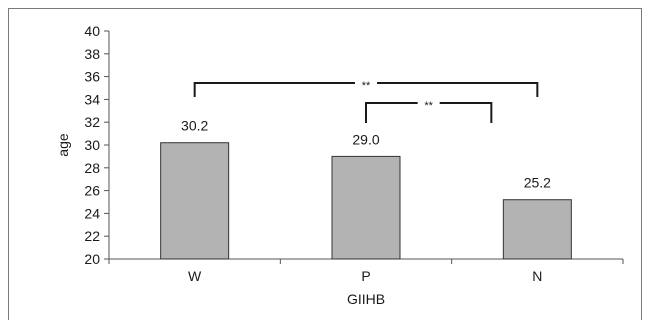 The width and height of the screenshot is (650, 322). What do you see at coordinates (92, 259) in the screenshot?
I see `y-tick-label: 20` at bounding box center [92, 259].